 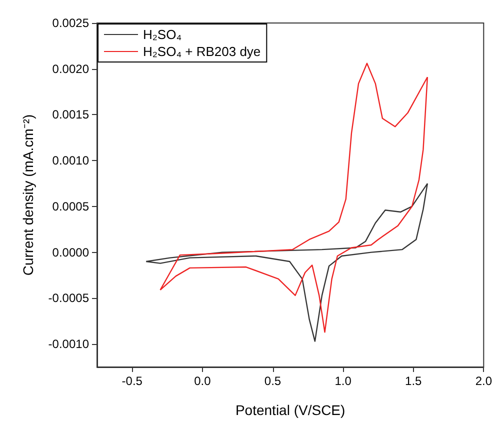 I want to click on x-tick-label: 2.0, so click(x=483, y=381).